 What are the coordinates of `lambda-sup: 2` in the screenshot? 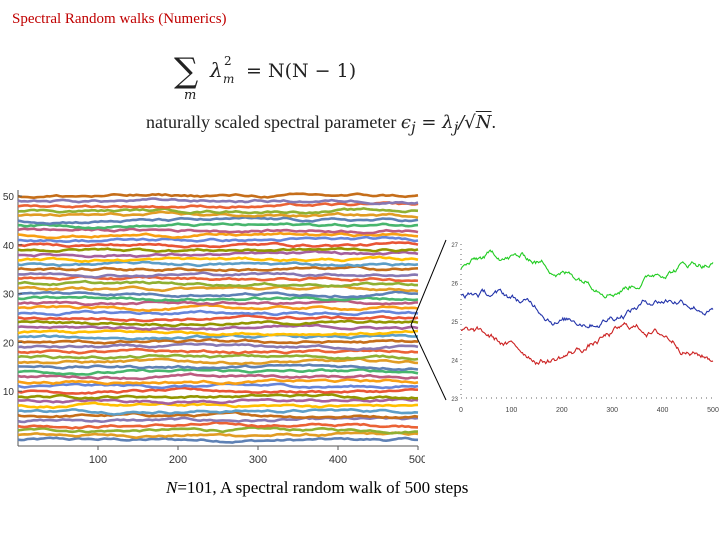 It's located at (228, 61).